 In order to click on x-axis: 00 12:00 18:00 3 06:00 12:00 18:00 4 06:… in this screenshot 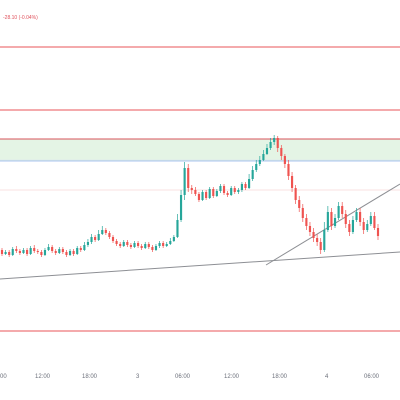, I will do `click(190, 377)`.